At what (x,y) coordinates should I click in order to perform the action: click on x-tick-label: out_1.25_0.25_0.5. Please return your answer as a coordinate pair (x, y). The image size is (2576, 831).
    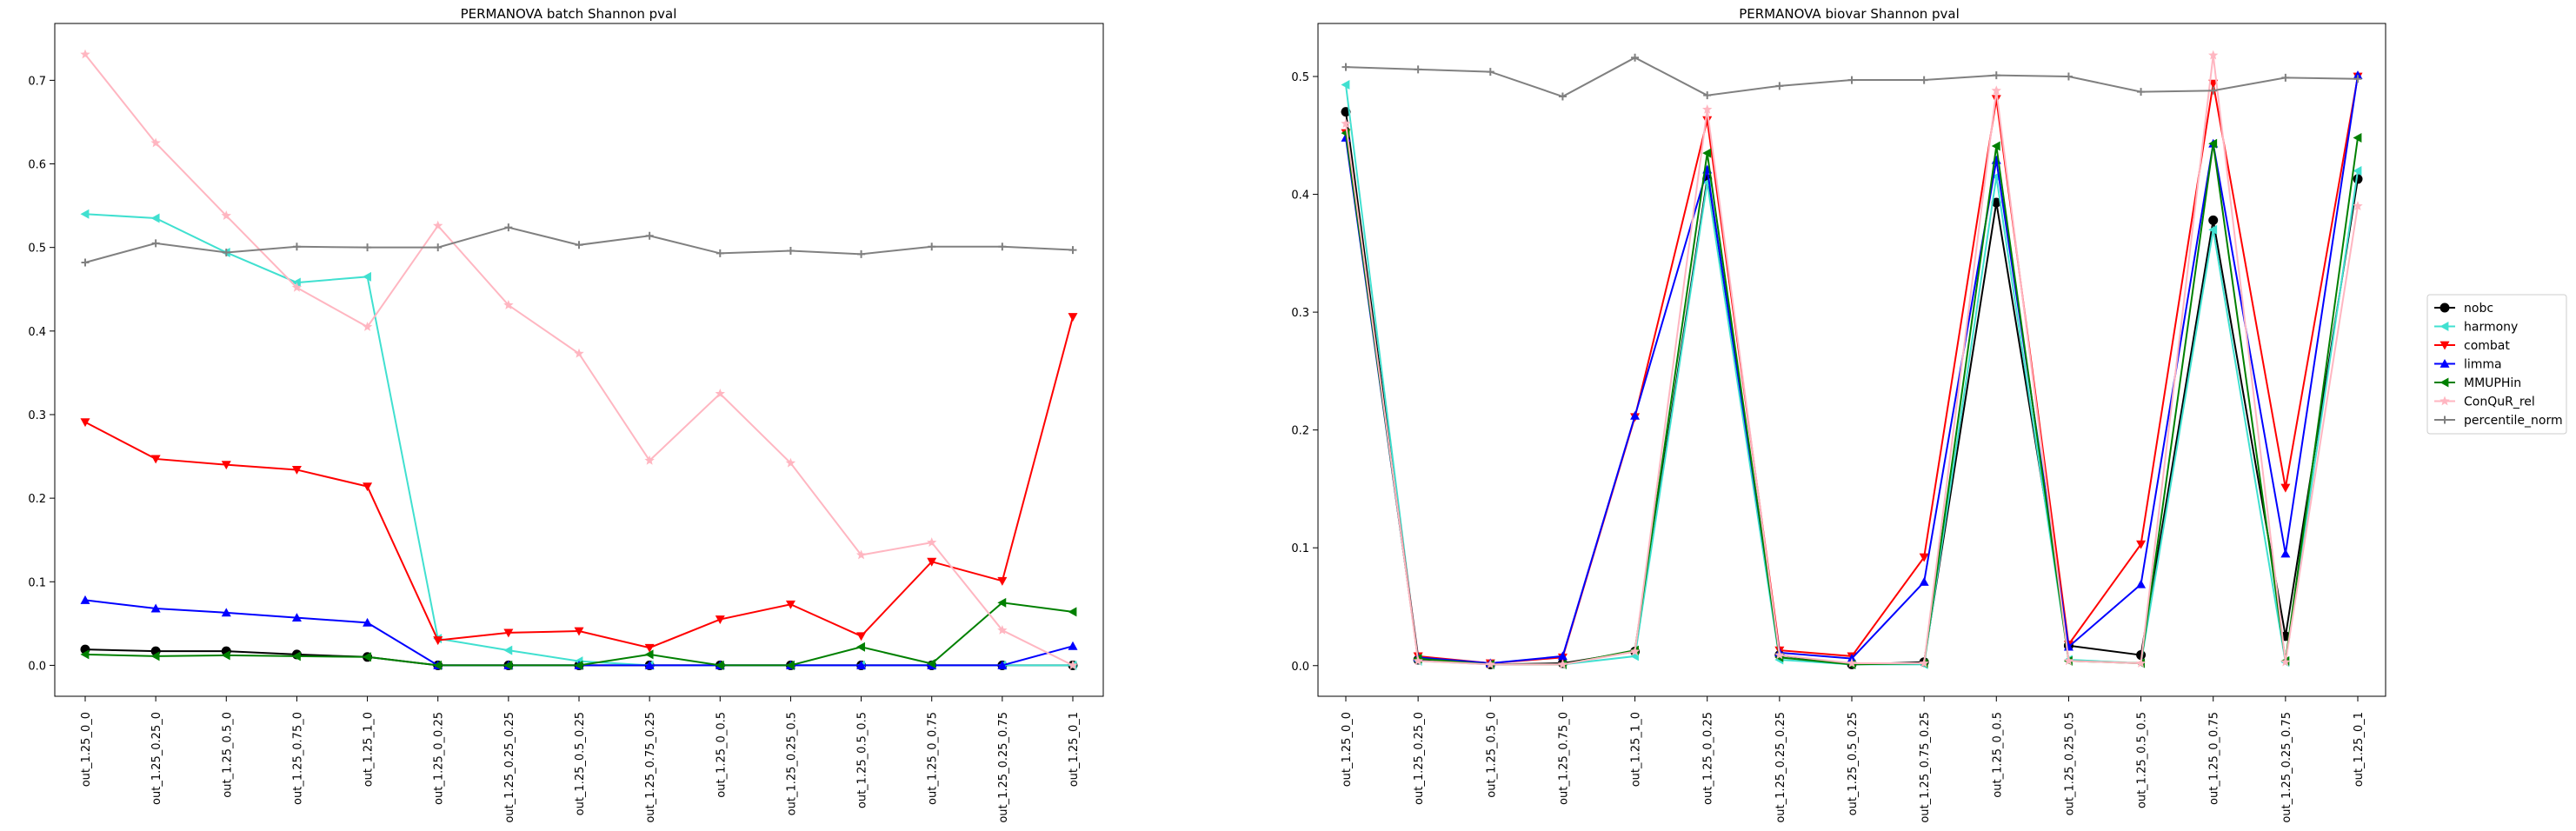
    Looking at the image, I should click on (2069, 763).